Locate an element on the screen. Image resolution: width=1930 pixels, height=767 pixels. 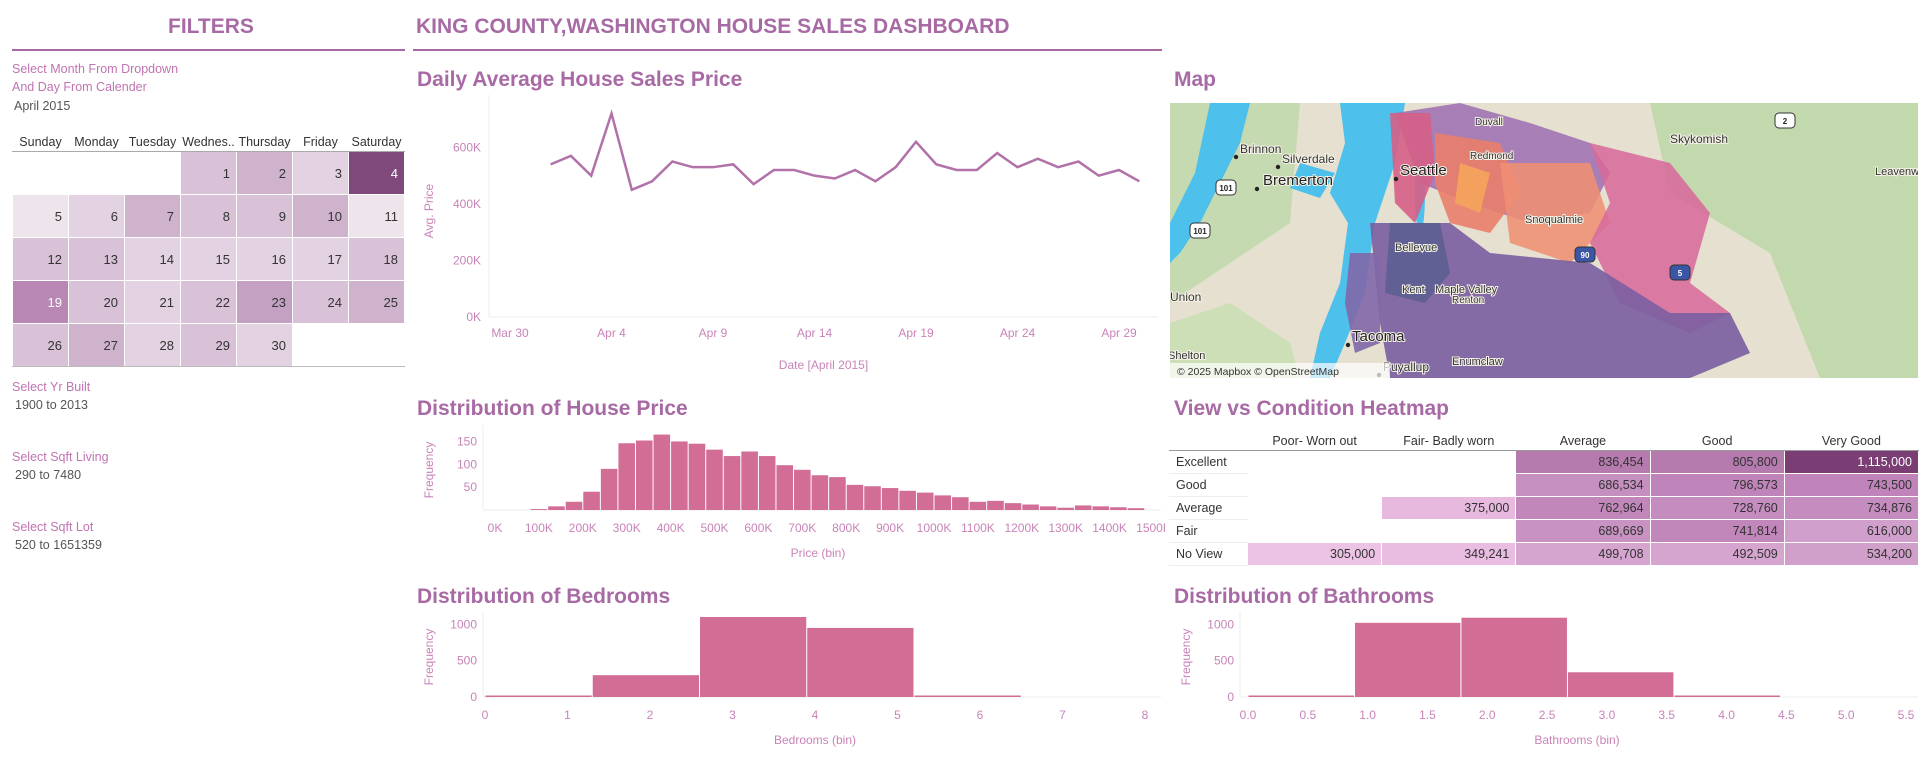
heatmap-cell: 805,800 is located at coordinates (1717, 462).